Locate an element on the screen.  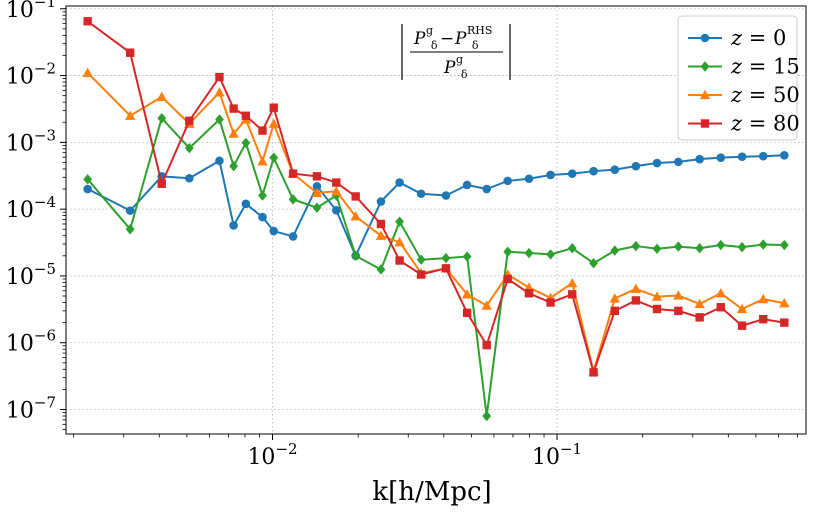
legend-entry: z = 0 is located at coordinates (737, 38).